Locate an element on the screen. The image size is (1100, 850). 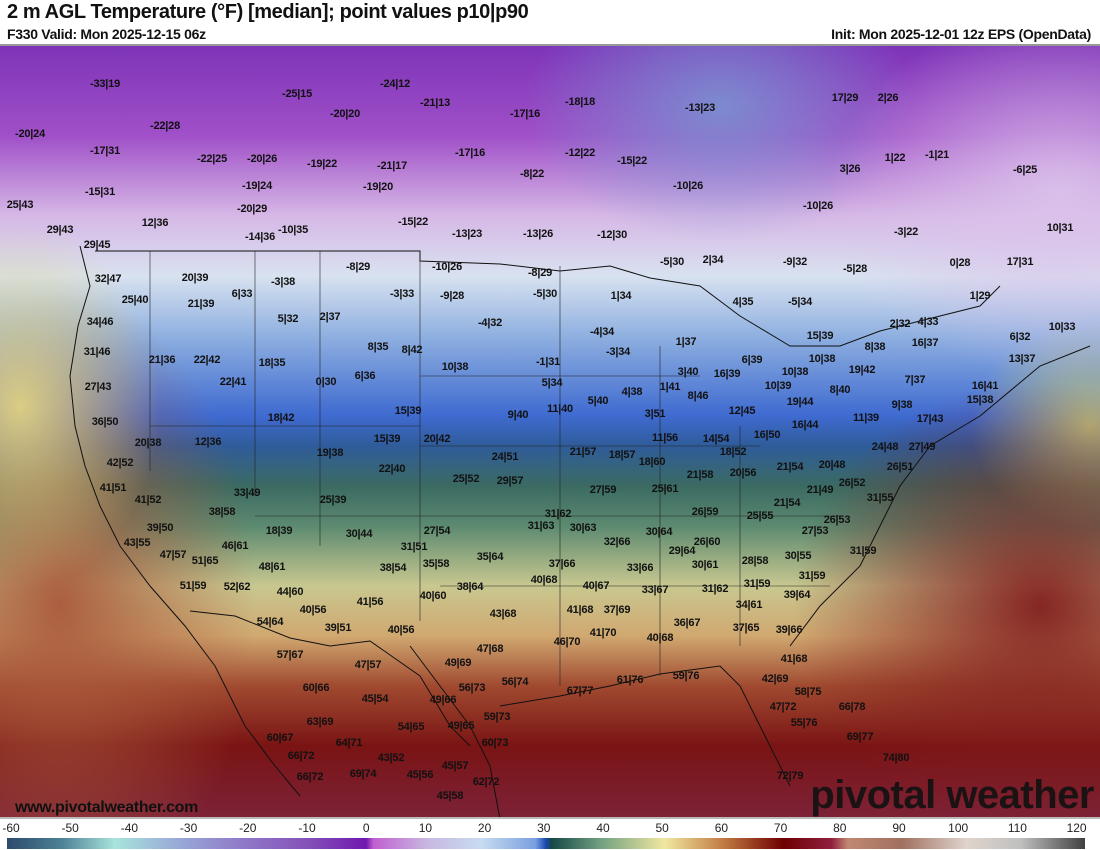
point-value-label: 15|39 is located at coordinates (387, 439).